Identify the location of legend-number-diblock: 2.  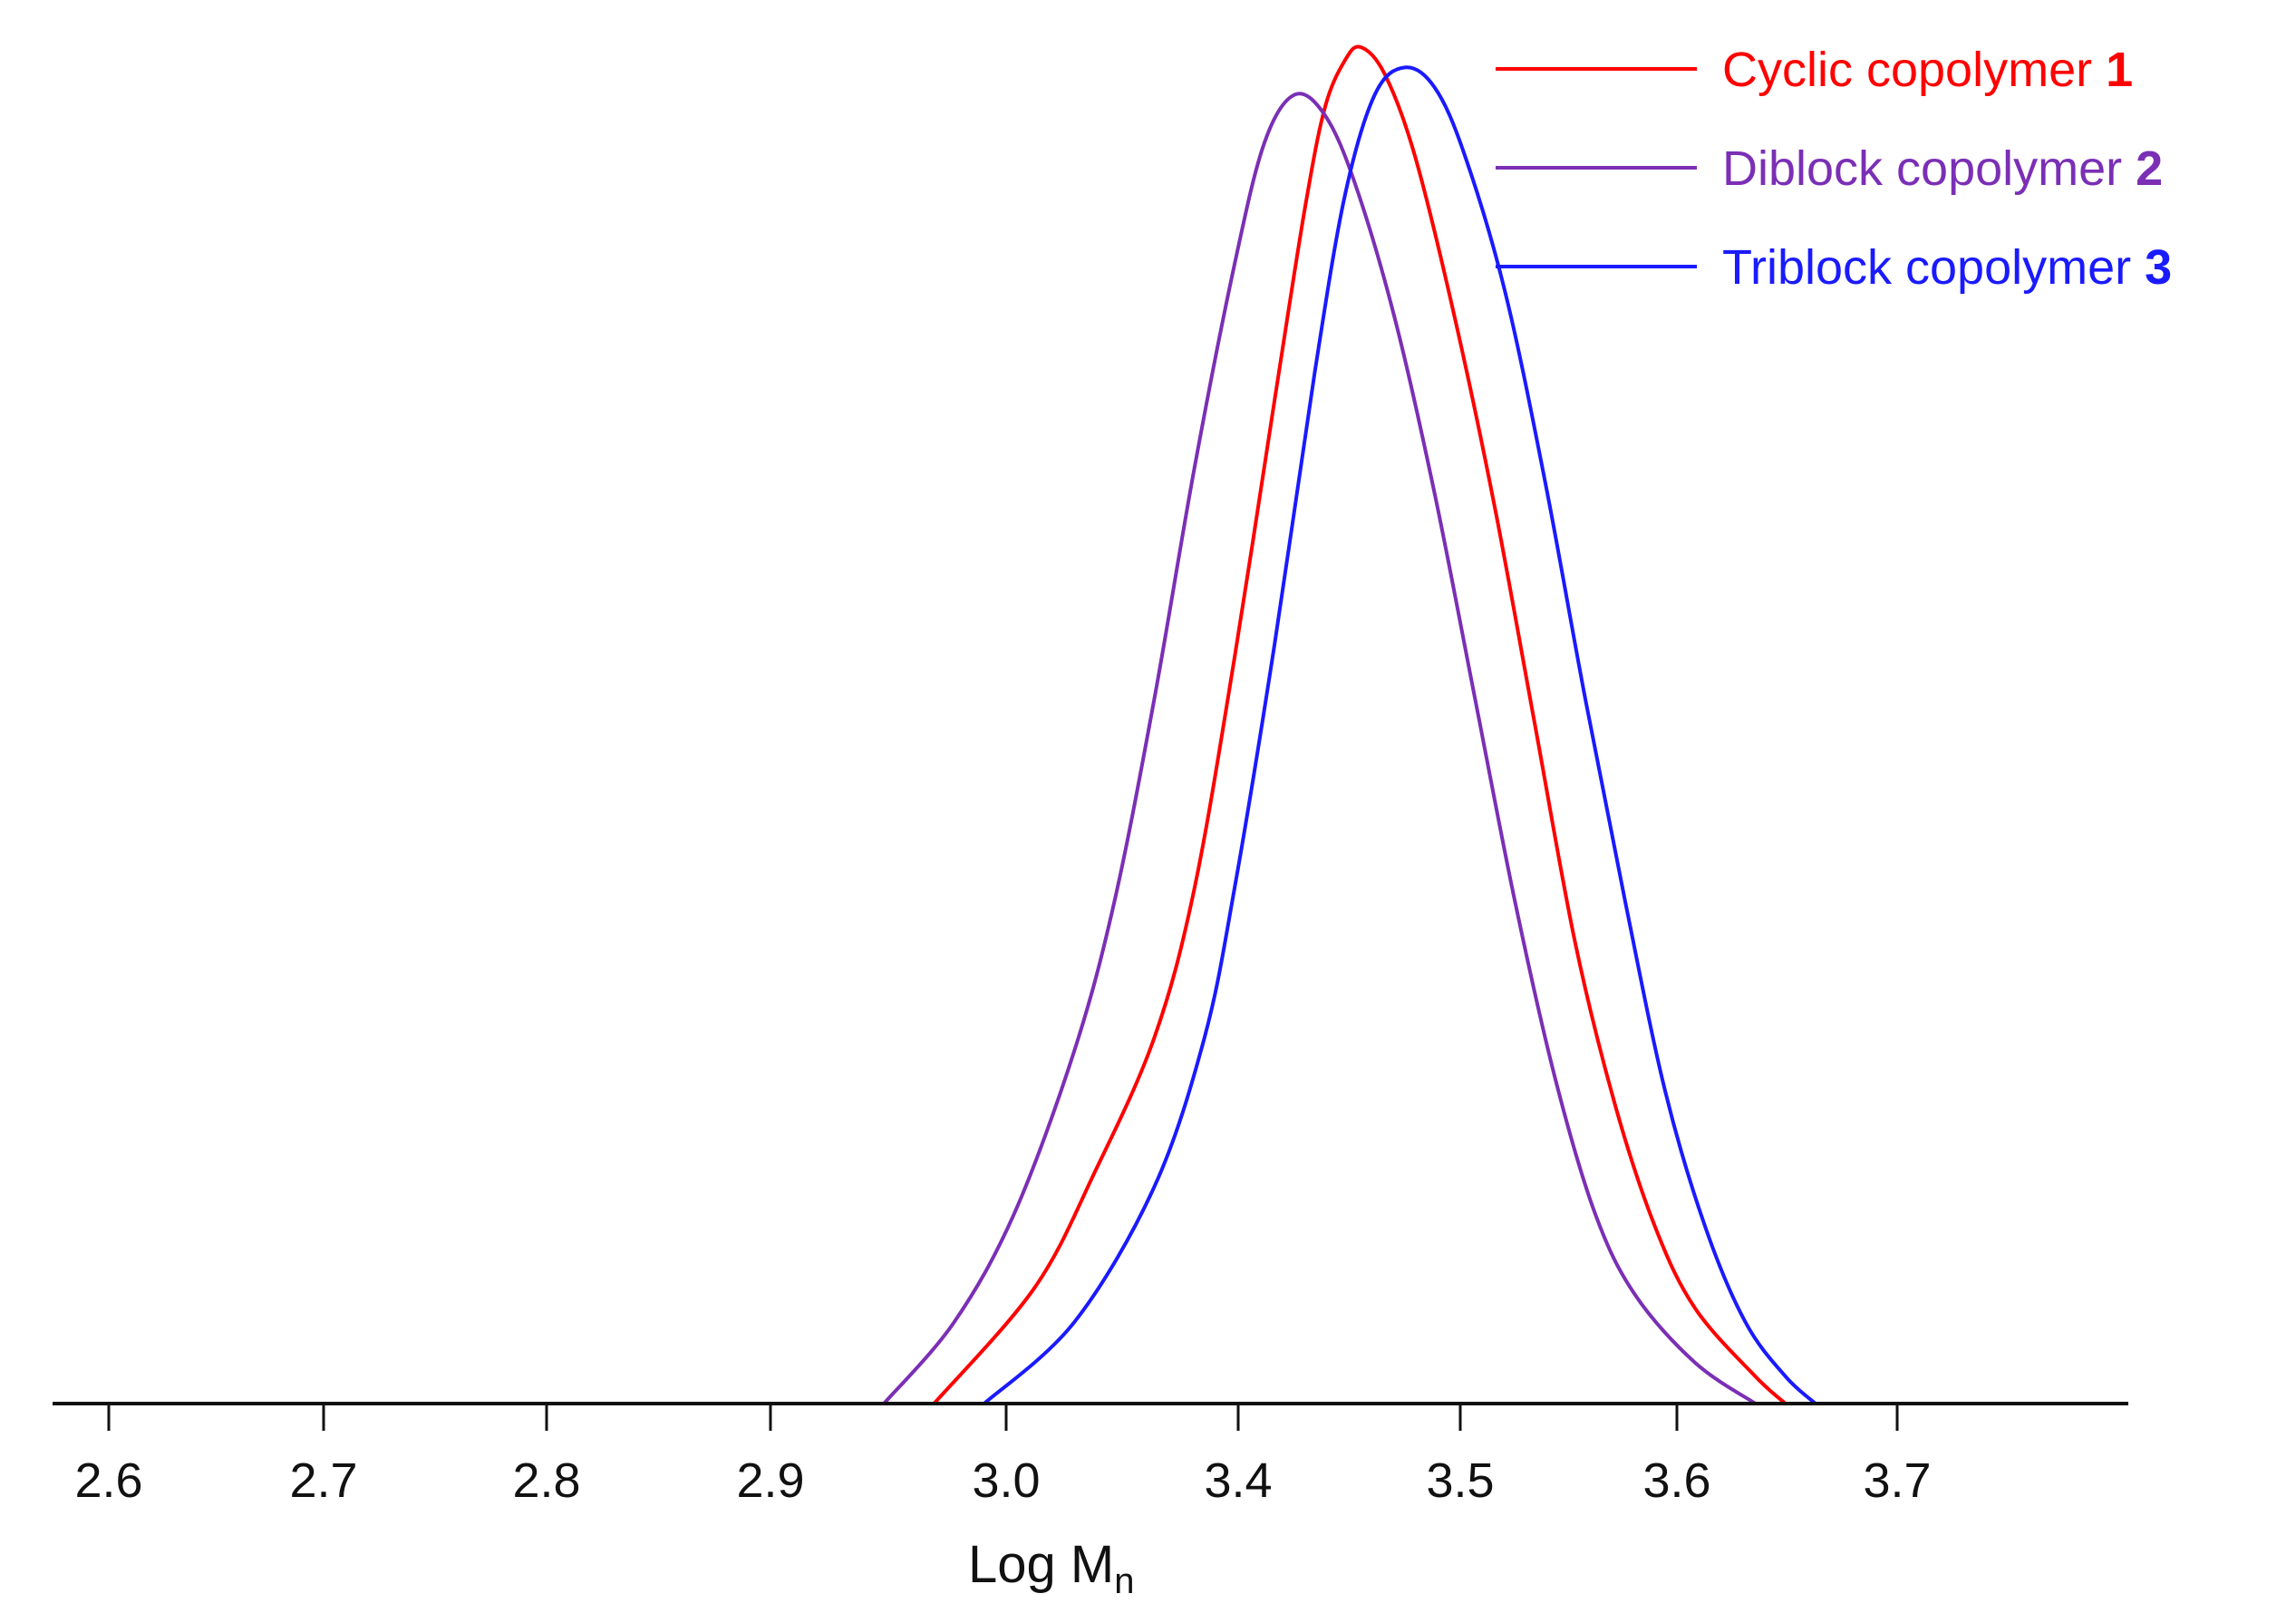
(2149, 168).